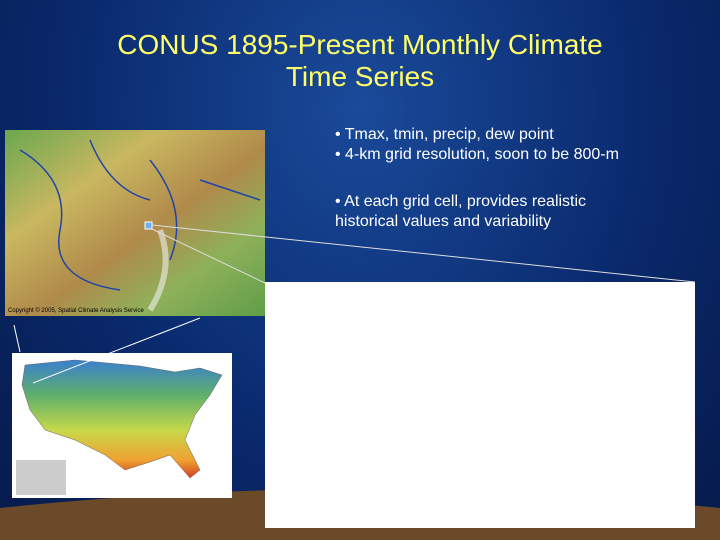 This screenshot has width=720, height=540. Describe the element at coordinates (158, 270) in the screenshot. I see `mountains` at that location.